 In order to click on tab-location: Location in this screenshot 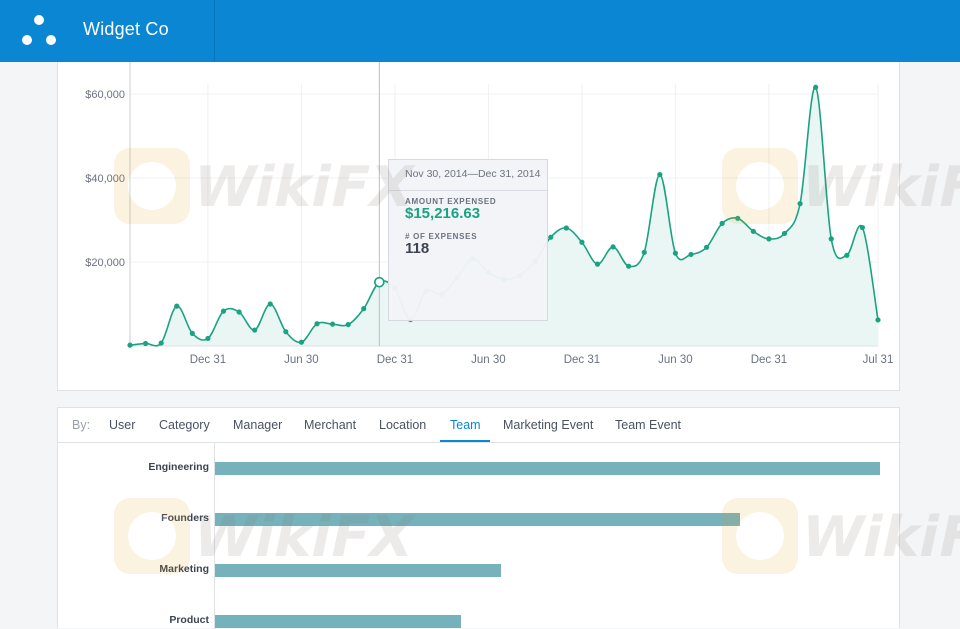, I will do `click(403, 425)`.